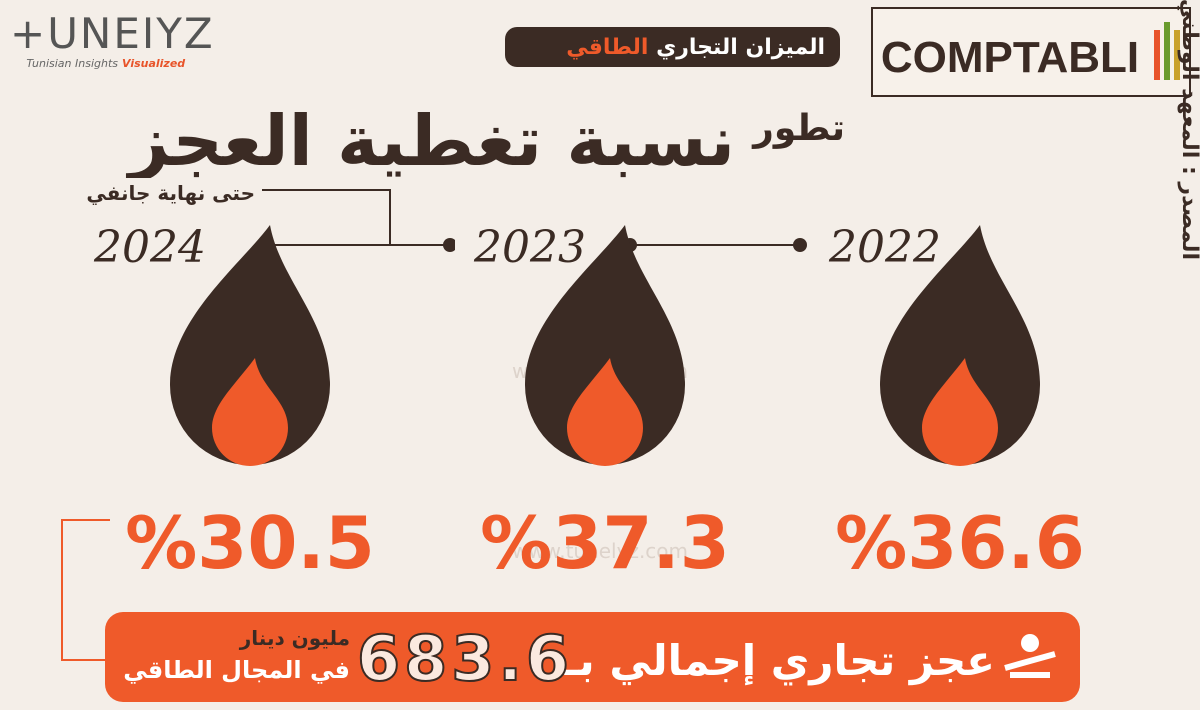  I want to click on year: 2023, so click(529, 247).